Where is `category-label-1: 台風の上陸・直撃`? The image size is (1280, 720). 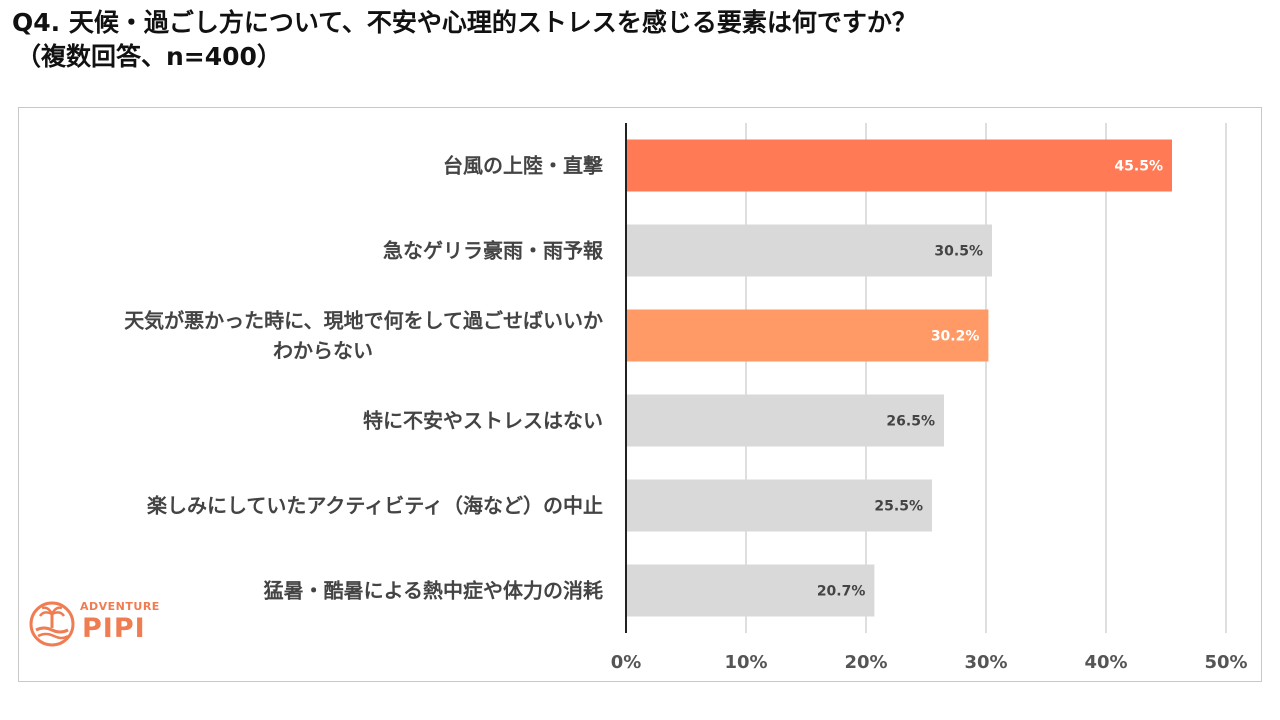 category-label-1: 台風の上陸・直撃 is located at coordinates (523, 166).